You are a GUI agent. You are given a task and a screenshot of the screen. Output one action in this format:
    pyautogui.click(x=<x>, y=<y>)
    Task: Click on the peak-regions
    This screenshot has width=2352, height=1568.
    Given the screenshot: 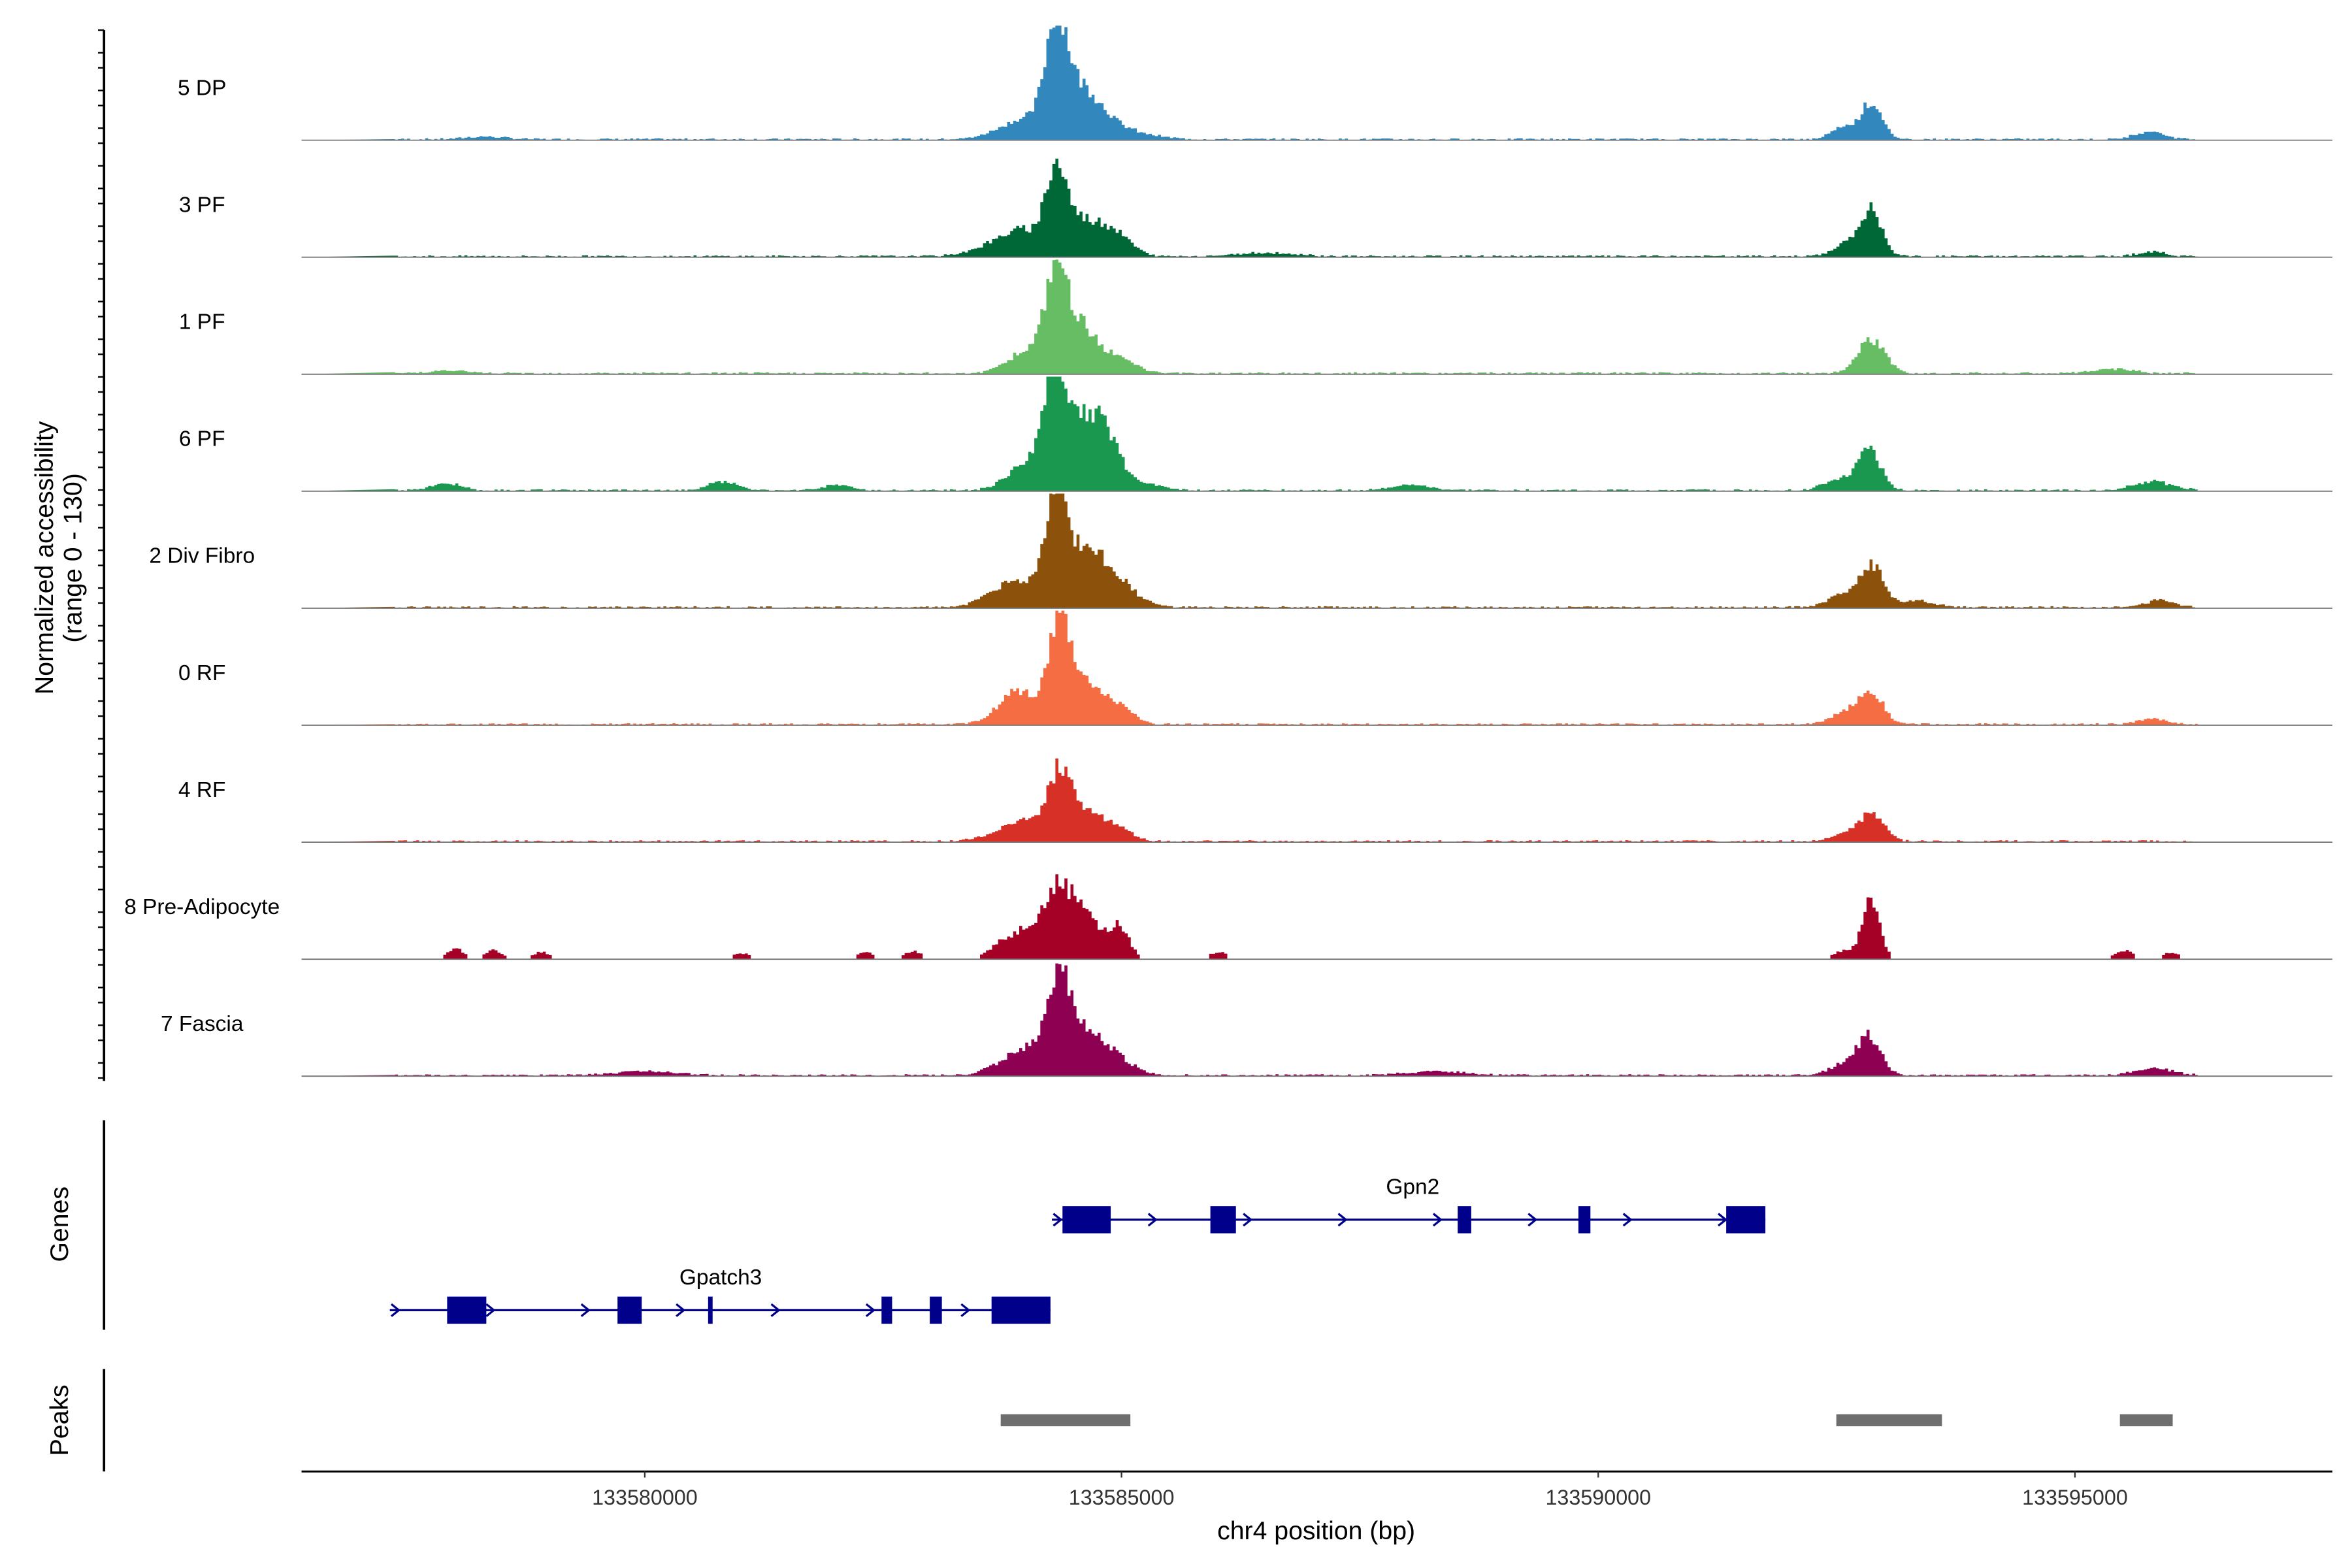 What is the action you would take?
    pyautogui.click(x=1586, y=1420)
    